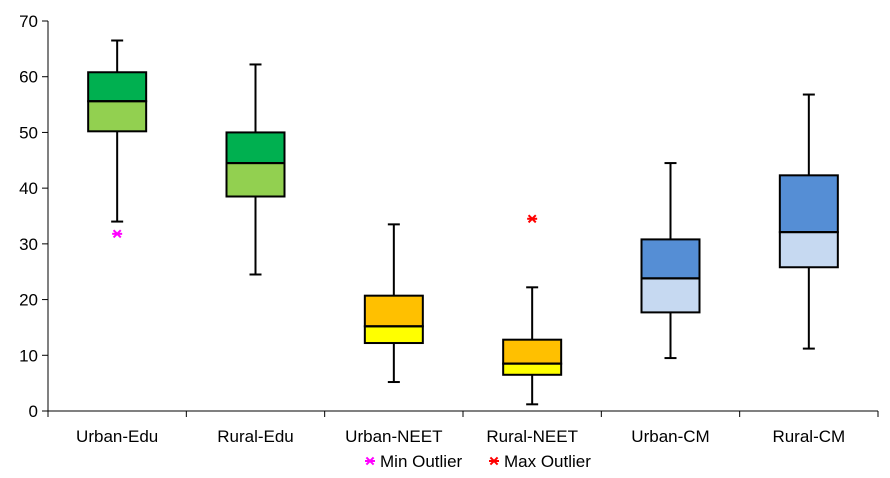 This screenshot has width=890, height=478. Describe the element at coordinates (532, 436) in the screenshot. I see `x-category-label: Rural-NEET` at that location.